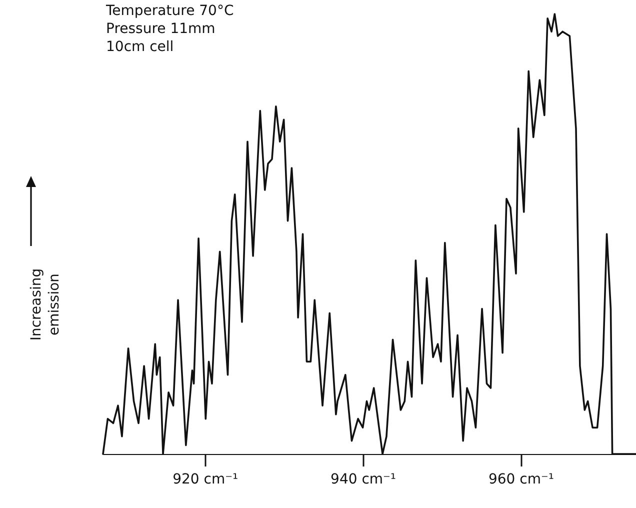  I want to click on y-axis-title: Increasing emission, so click(45, 304).